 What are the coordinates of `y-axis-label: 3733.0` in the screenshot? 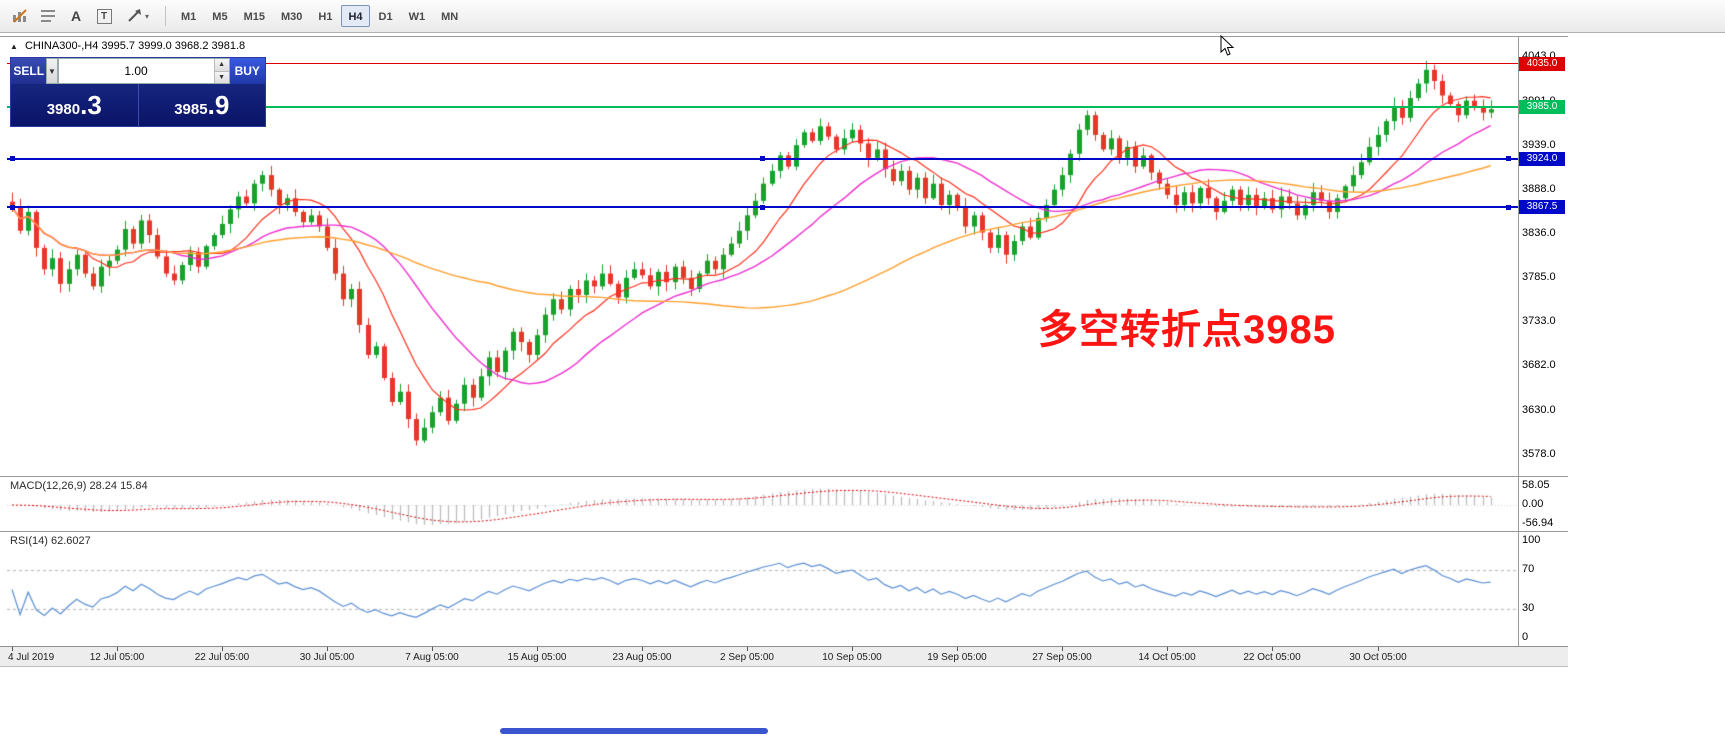 It's located at (1539, 321).